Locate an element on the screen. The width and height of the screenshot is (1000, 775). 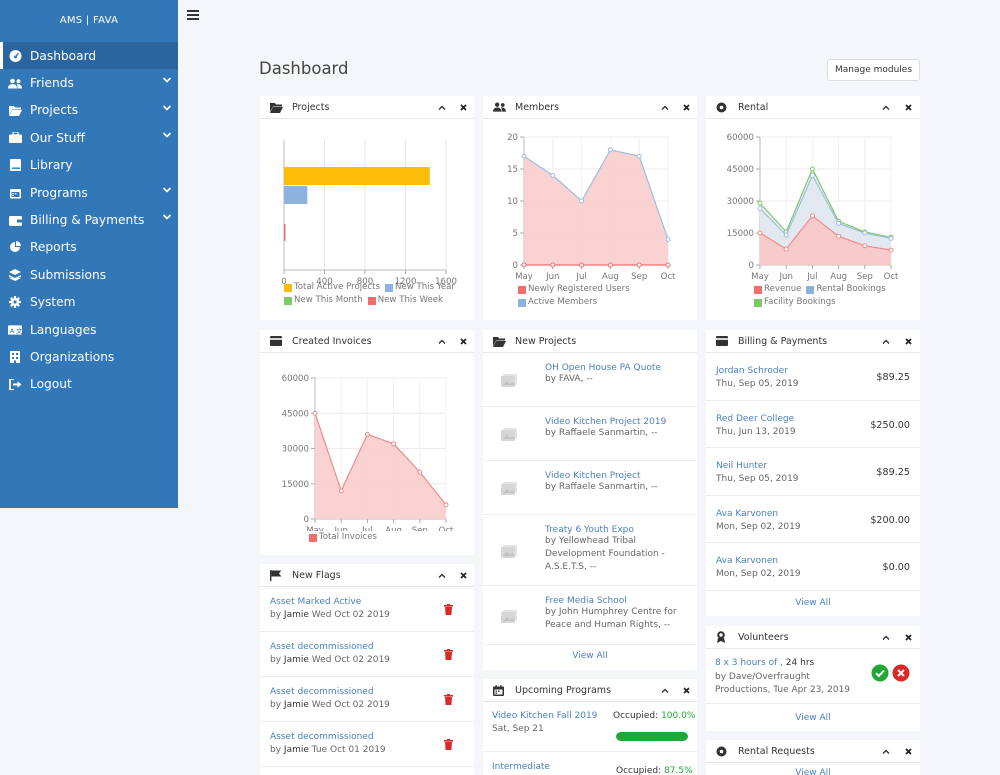
bar-new-this-year is located at coordinates (296, 195).